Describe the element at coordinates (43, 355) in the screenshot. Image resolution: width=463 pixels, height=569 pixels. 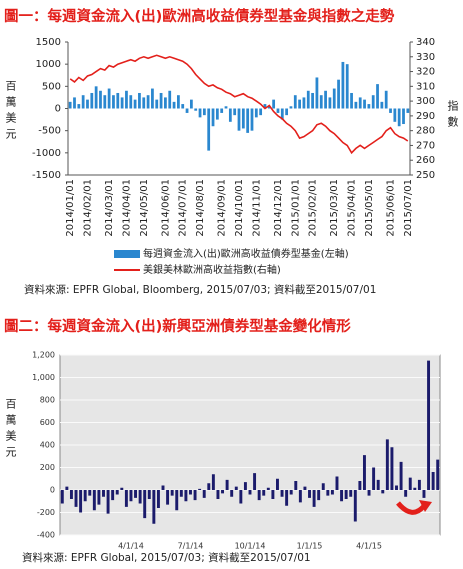
I see `y-tick-label: 1,200` at that location.